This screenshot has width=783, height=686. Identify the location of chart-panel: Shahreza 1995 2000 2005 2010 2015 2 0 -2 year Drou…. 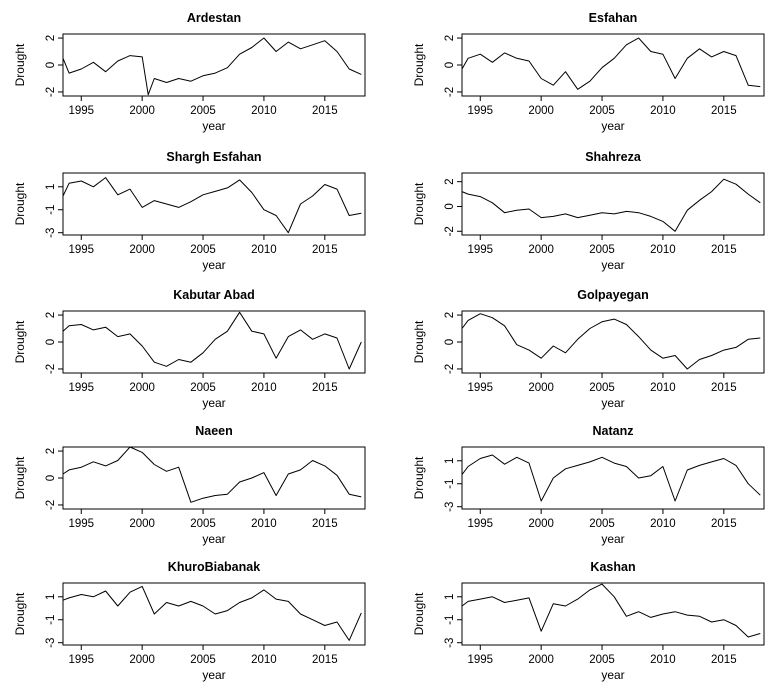
(588, 211).